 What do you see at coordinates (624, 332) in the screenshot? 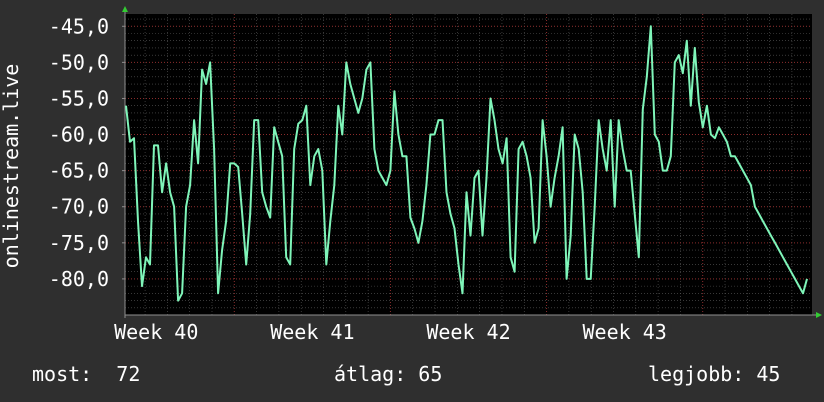
I see `x-tick-label: Week 43` at bounding box center [624, 332].